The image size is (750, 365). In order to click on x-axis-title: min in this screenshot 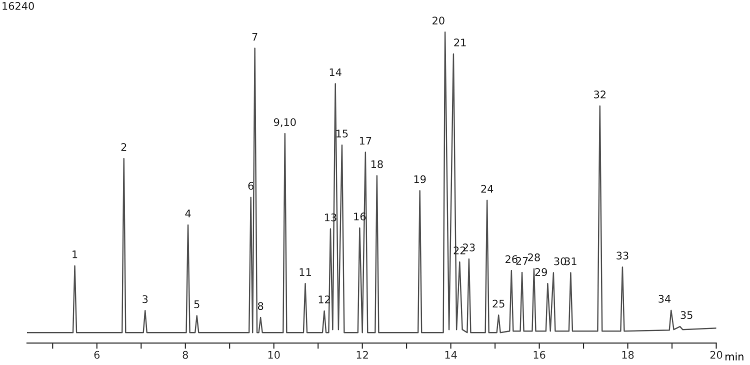, I will do `click(735, 356)`.